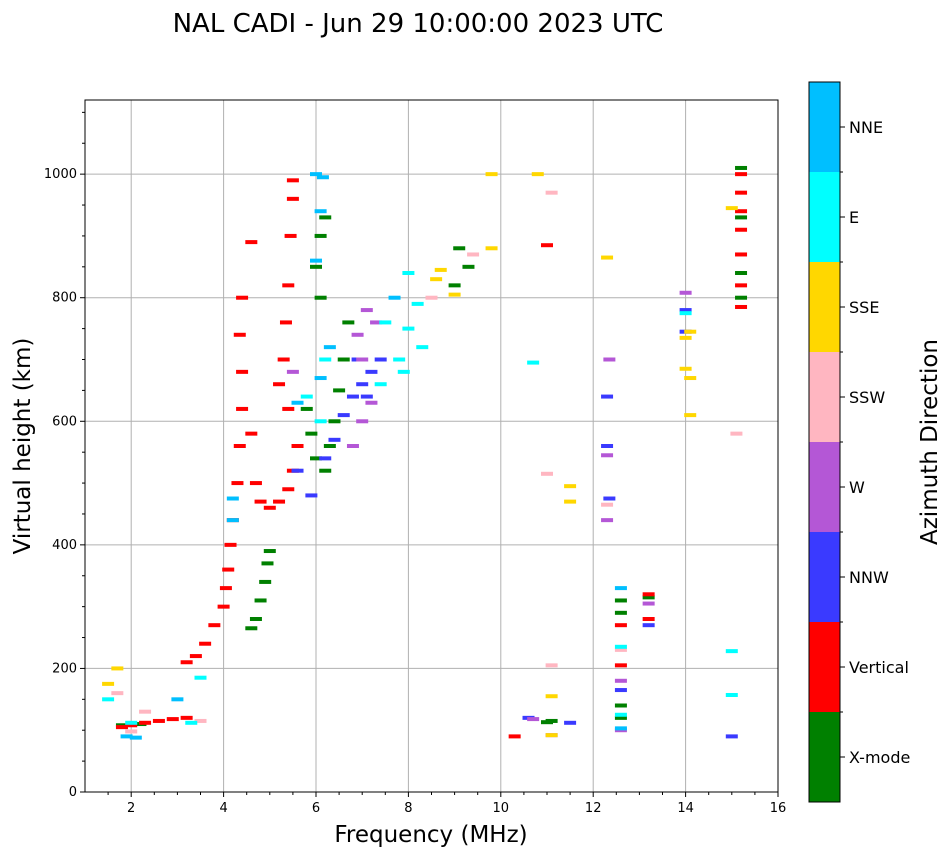 The width and height of the screenshot is (951, 856). I want to click on y-axis-ticks: 0 200 400 600 800 1000, so click(64, 455).